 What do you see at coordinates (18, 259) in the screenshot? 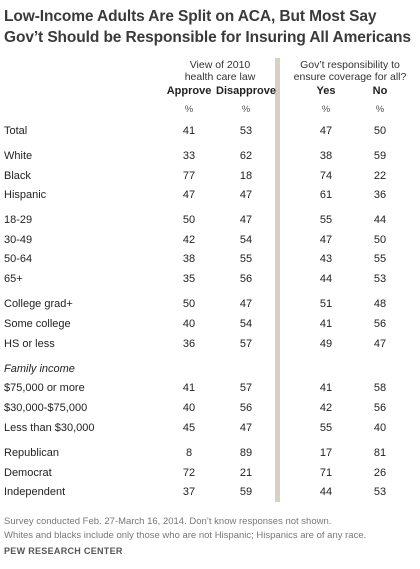
I see `row-label: 50-64` at bounding box center [18, 259].